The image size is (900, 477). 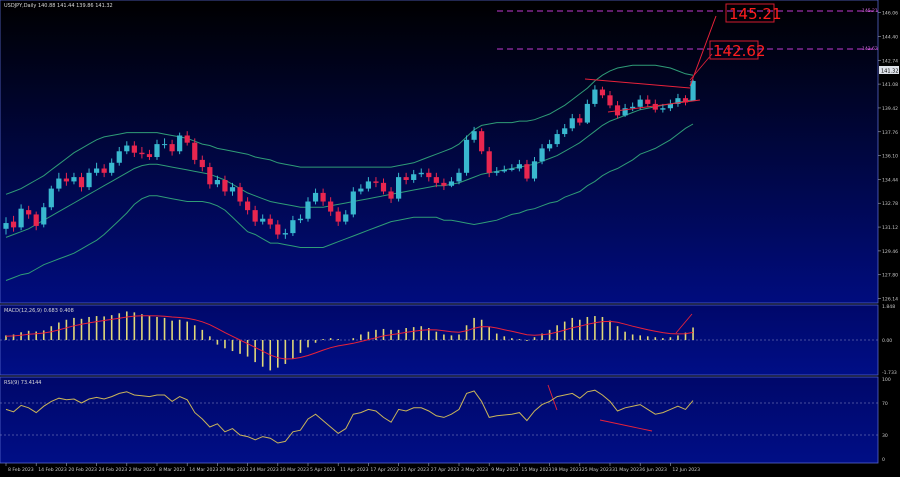 I want to click on price-tick-label: 146.06, so click(x=890, y=14).